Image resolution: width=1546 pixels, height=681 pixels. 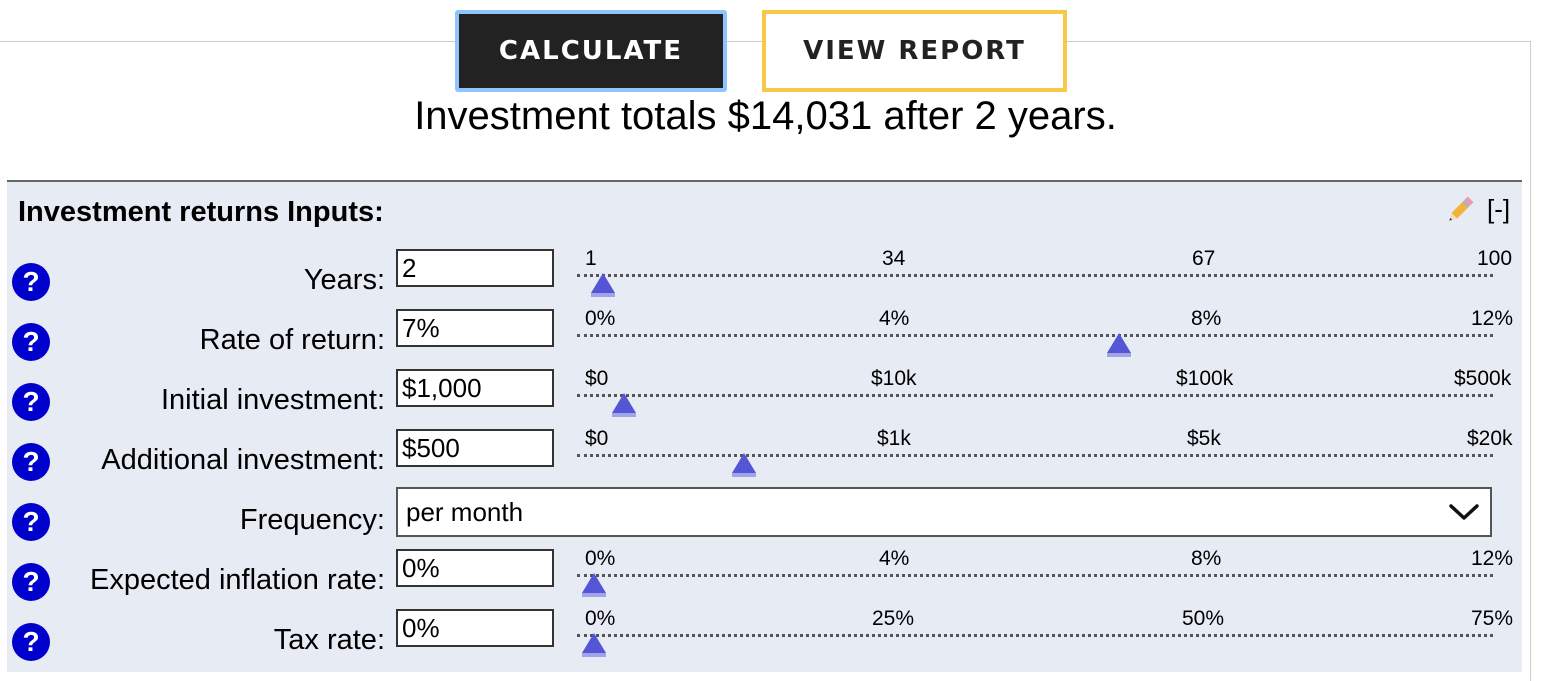 I want to click on slider-tick: 25%, so click(x=893, y=618).